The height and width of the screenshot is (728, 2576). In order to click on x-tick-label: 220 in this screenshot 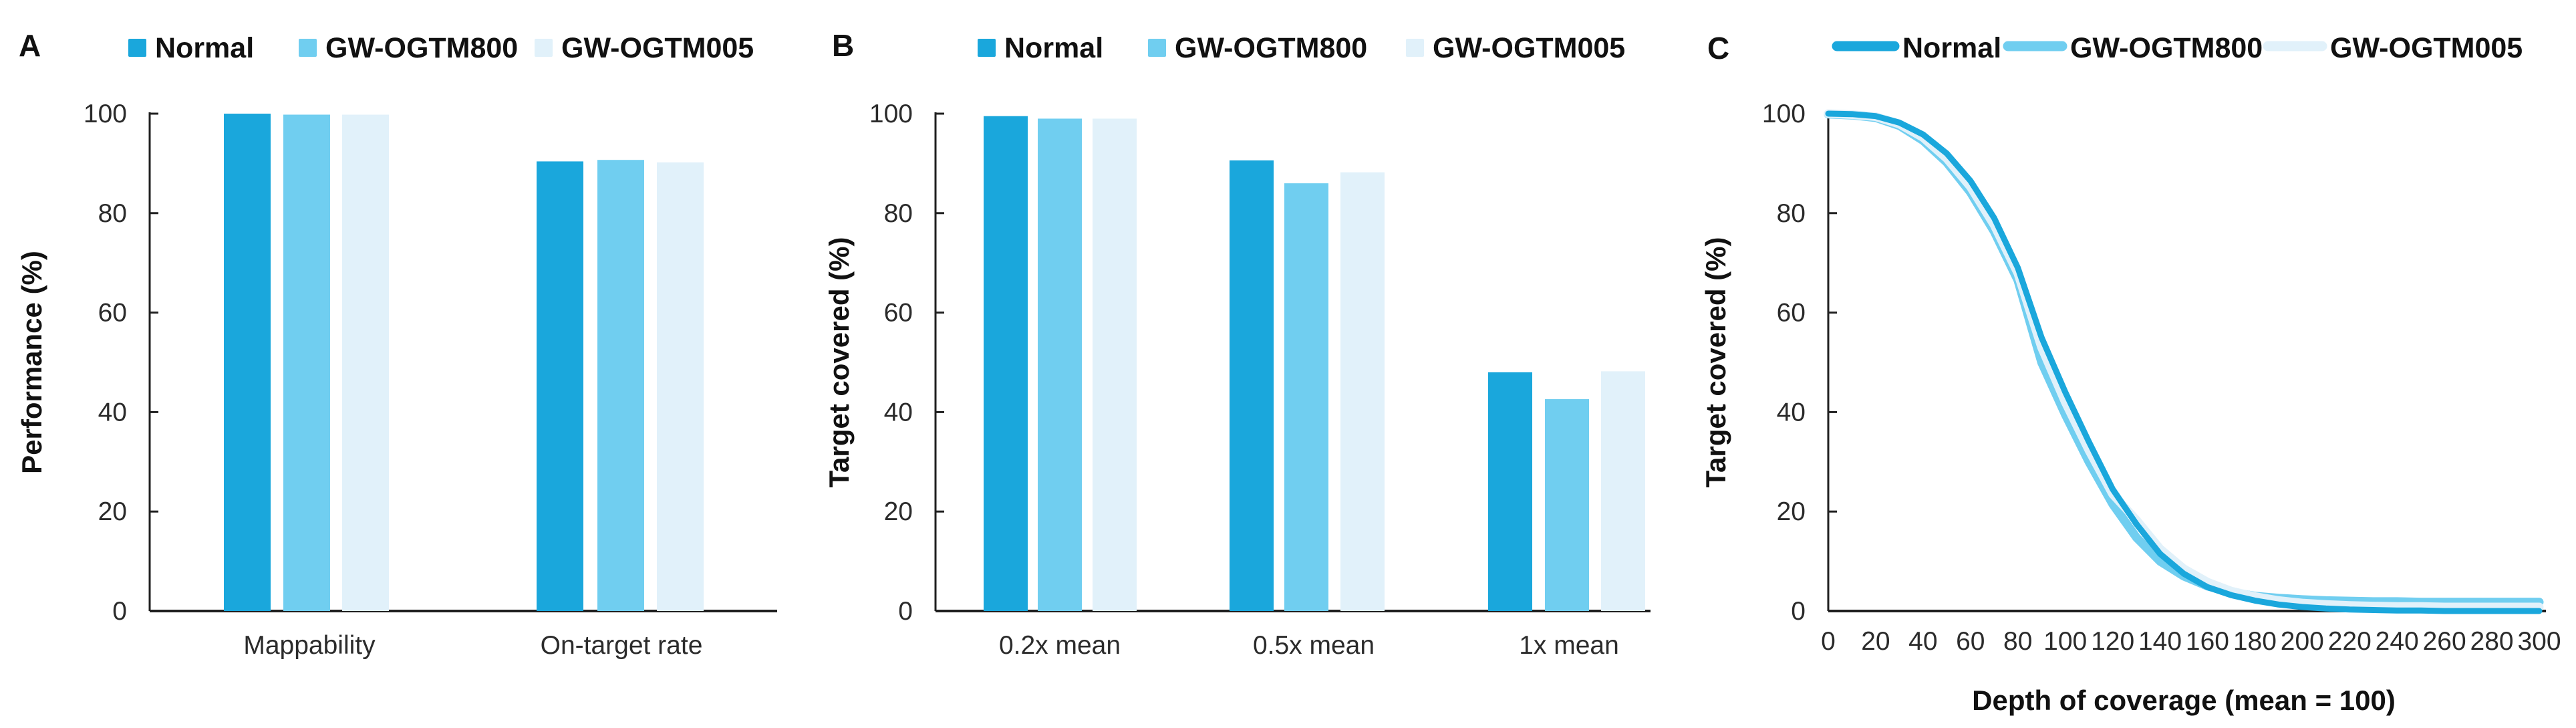, I will do `click(2350, 641)`.